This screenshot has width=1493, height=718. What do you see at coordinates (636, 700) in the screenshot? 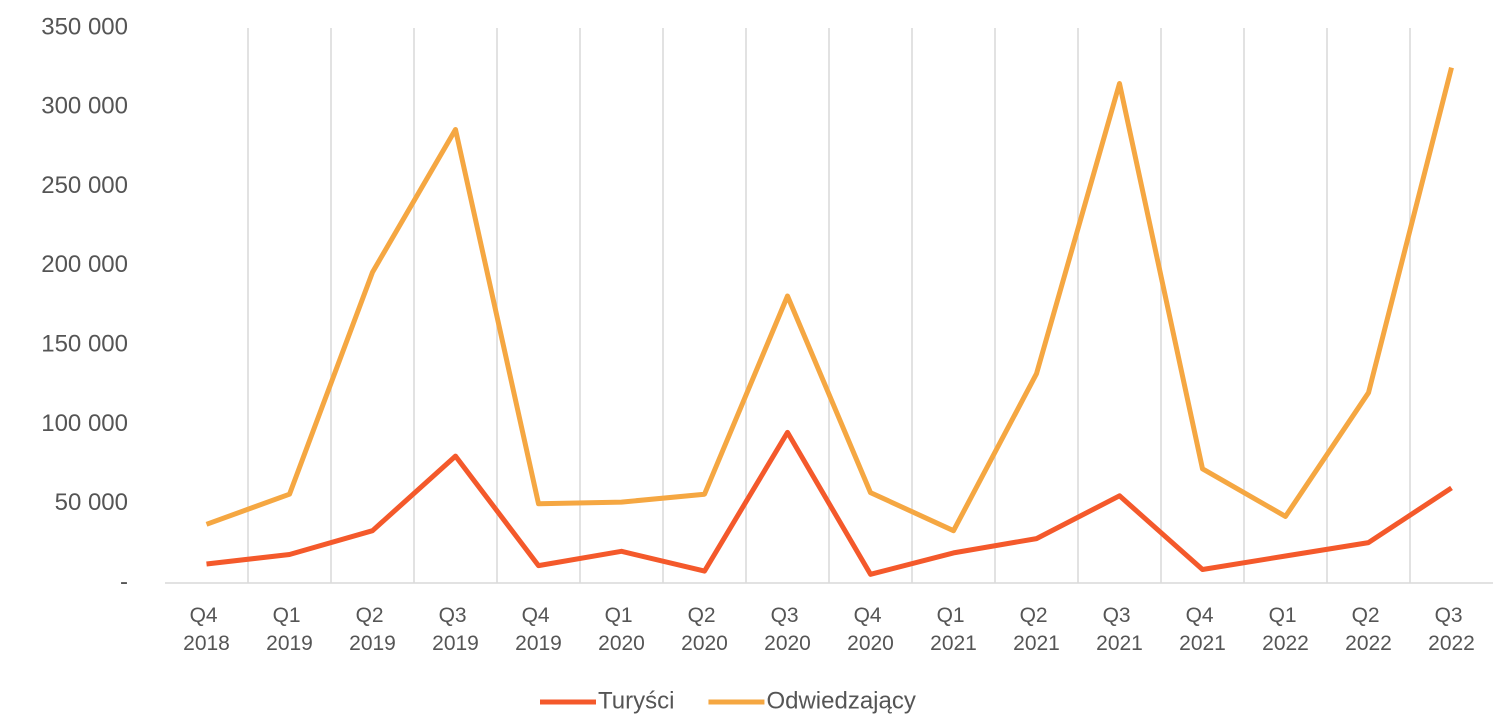
I see `legend-label: Turyści` at bounding box center [636, 700].